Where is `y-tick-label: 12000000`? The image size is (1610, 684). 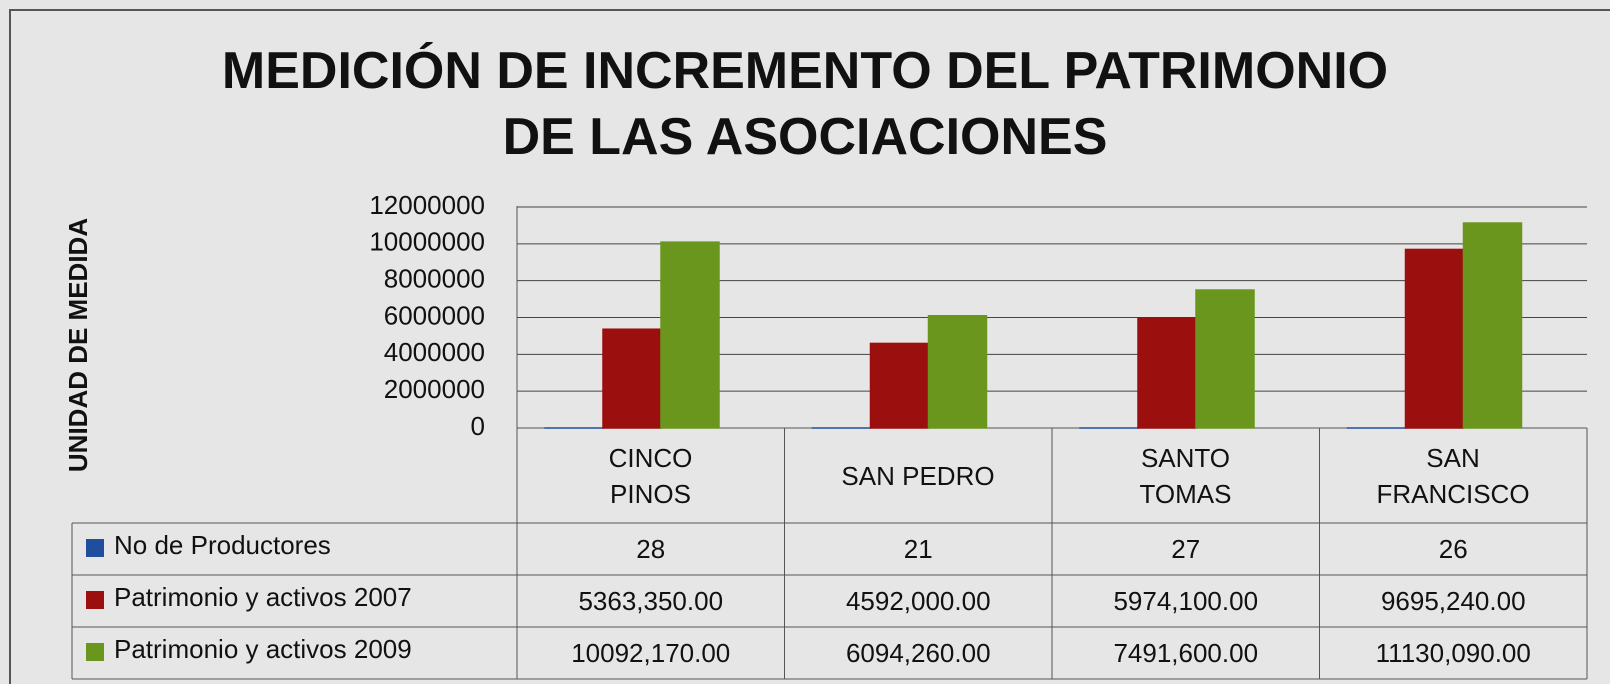 y-tick-label: 12000000 is located at coordinates (427, 205).